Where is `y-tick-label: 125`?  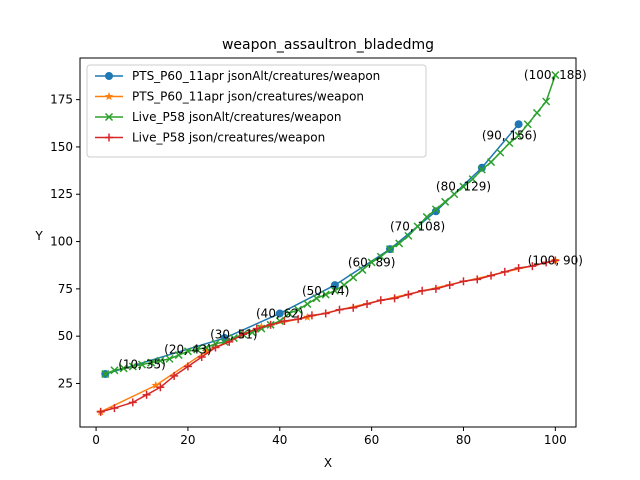
y-tick-label: 125 is located at coordinates (61, 194).